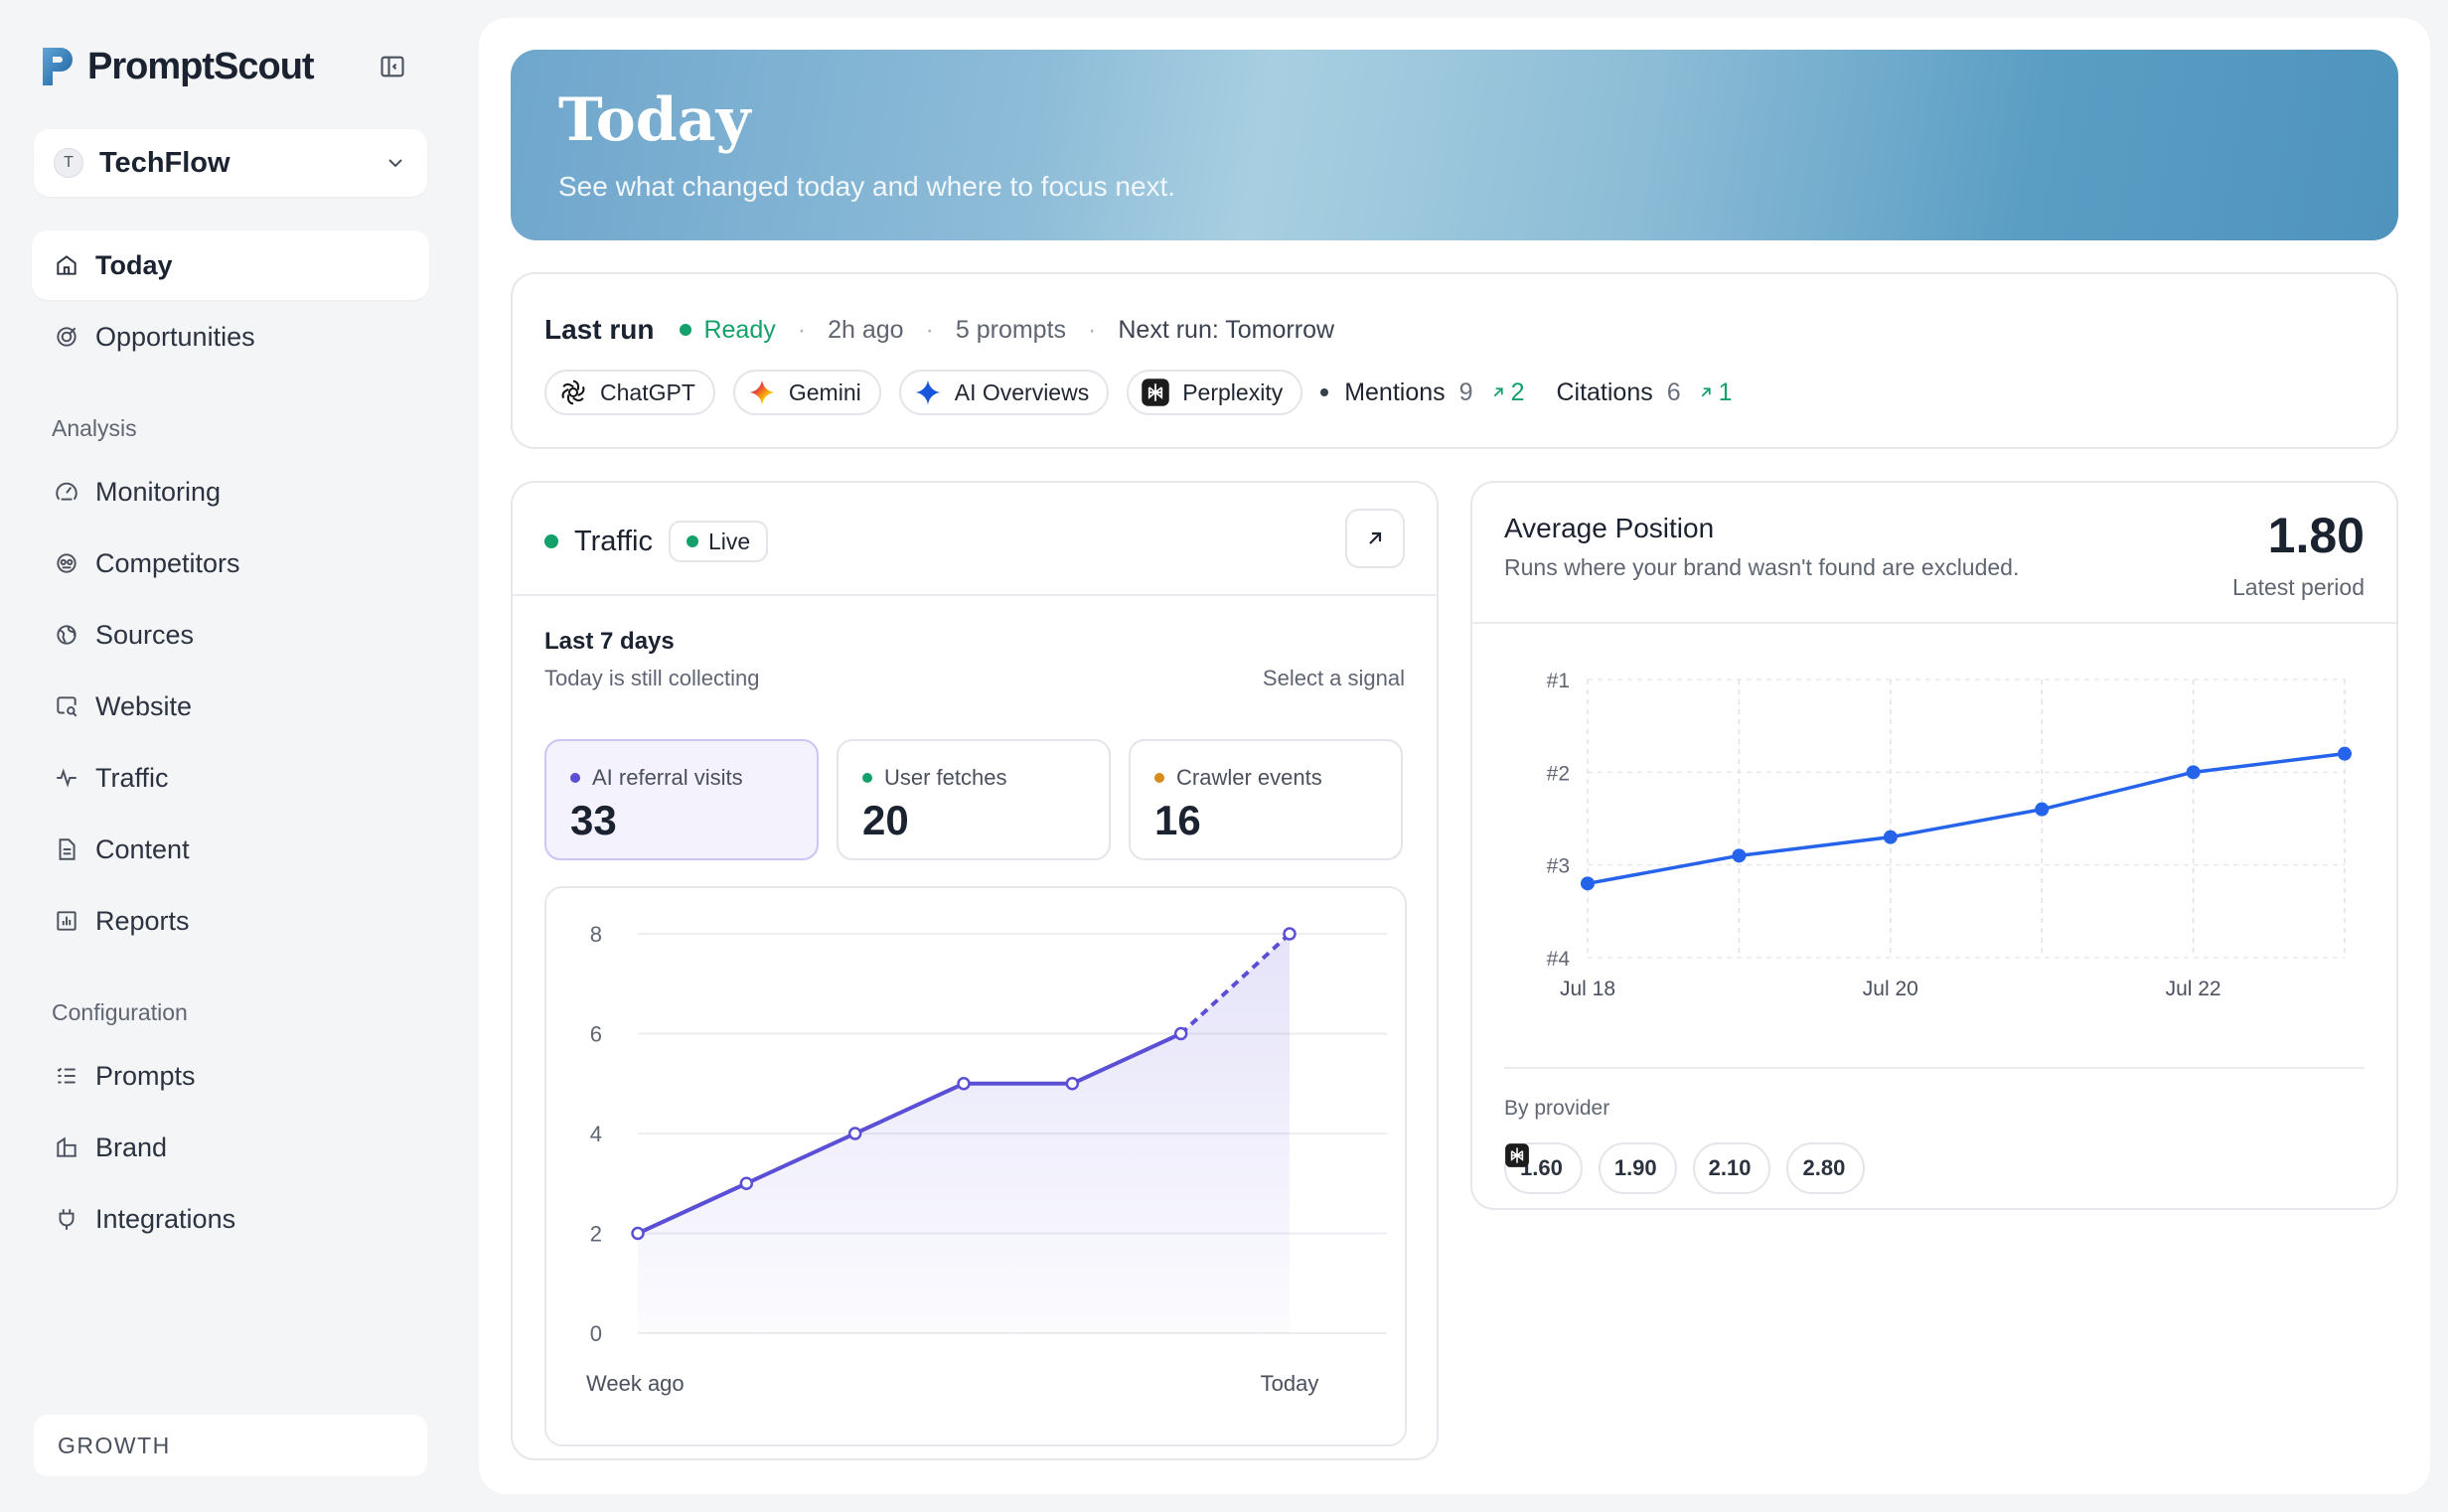 The height and width of the screenshot is (1512, 2448). Describe the element at coordinates (686, 330) in the screenshot. I see `status-dot` at that location.